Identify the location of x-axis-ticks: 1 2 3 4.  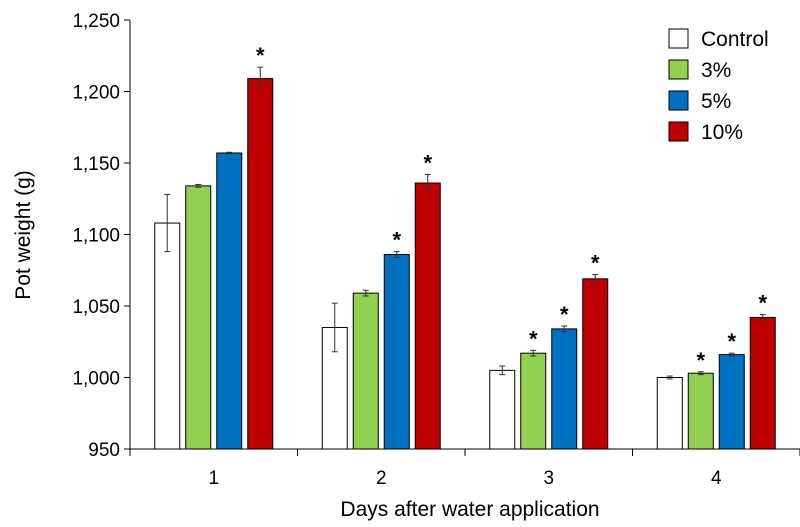
(464, 469).